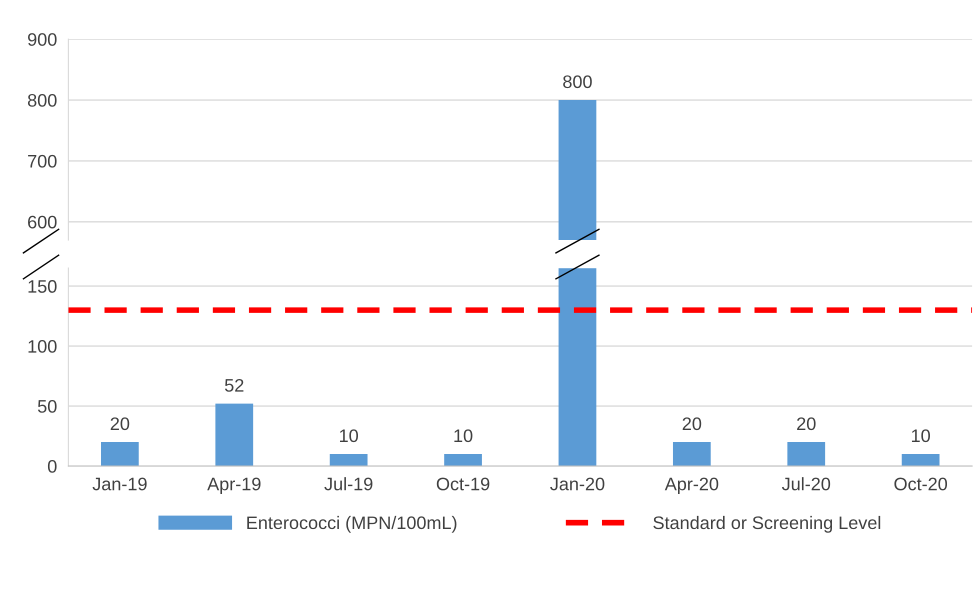 The image size is (977, 589). Describe the element at coordinates (42, 222) in the screenshot. I see `y-tick-label: 600` at that location.